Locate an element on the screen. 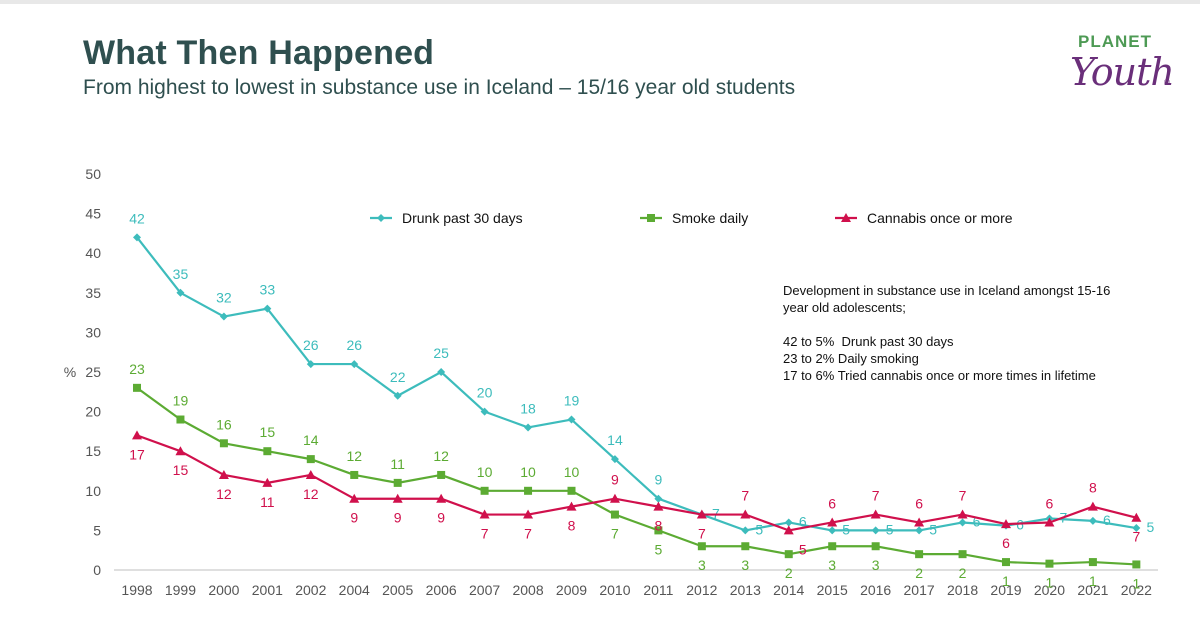  x-tick-label: 2022 is located at coordinates (1136, 590).